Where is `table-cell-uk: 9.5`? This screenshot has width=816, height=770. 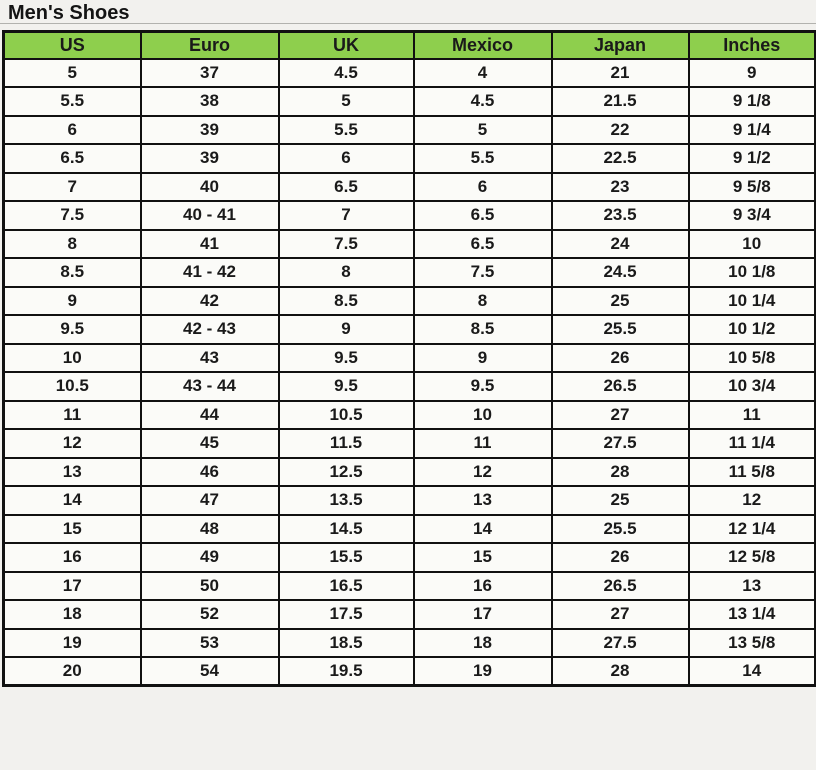
table-cell-uk: 9.5 is located at coordinates (346, 386).